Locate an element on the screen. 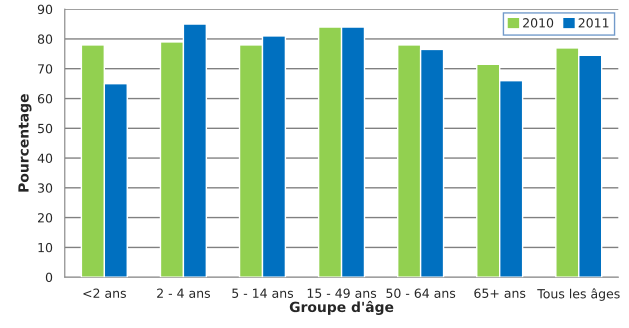 The height and width of the screenshot is (328, 629). x-tick-label: 2 - 4 ans is located at coordinates (183, 293).